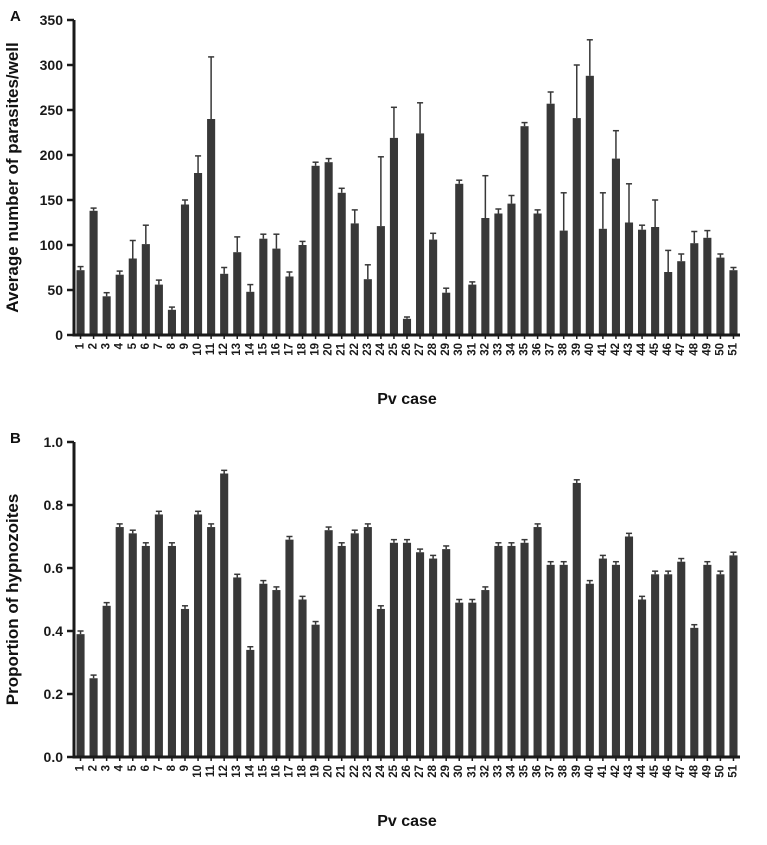 This screenshot has height=845, width=767. What do you see at coordinates (52, 65) in the screenshot?
I see `y-tick-label: 300` at bounding box center [52, 65].